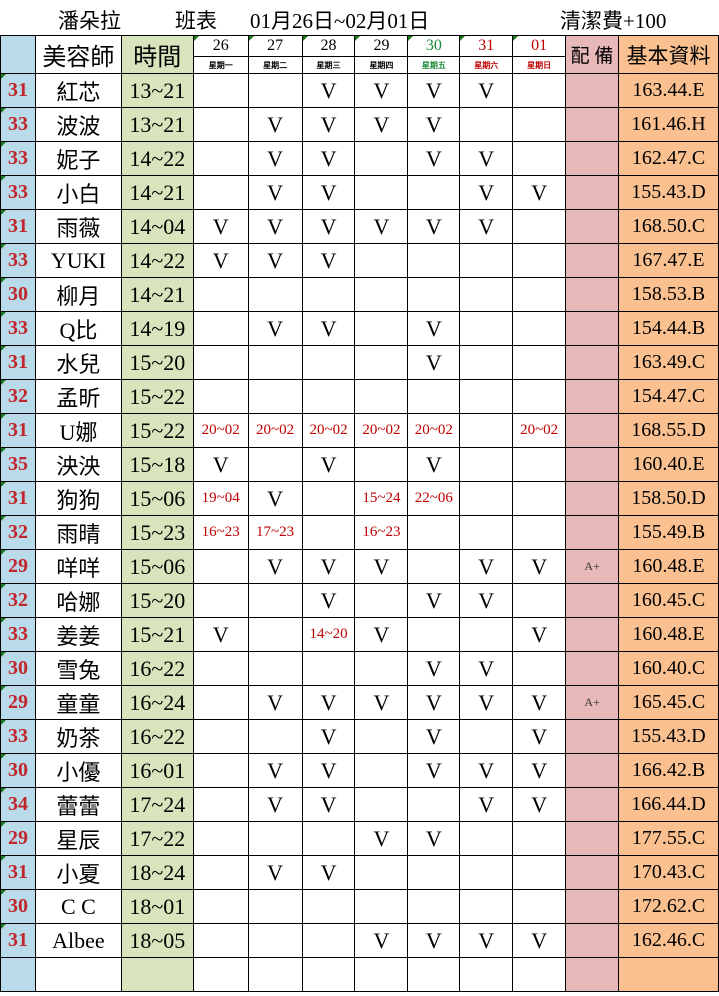  What do you see at coordinates (220, 532) in the screenshot?
I see `day-cell: 16~23` at bounding box center [220, 532].